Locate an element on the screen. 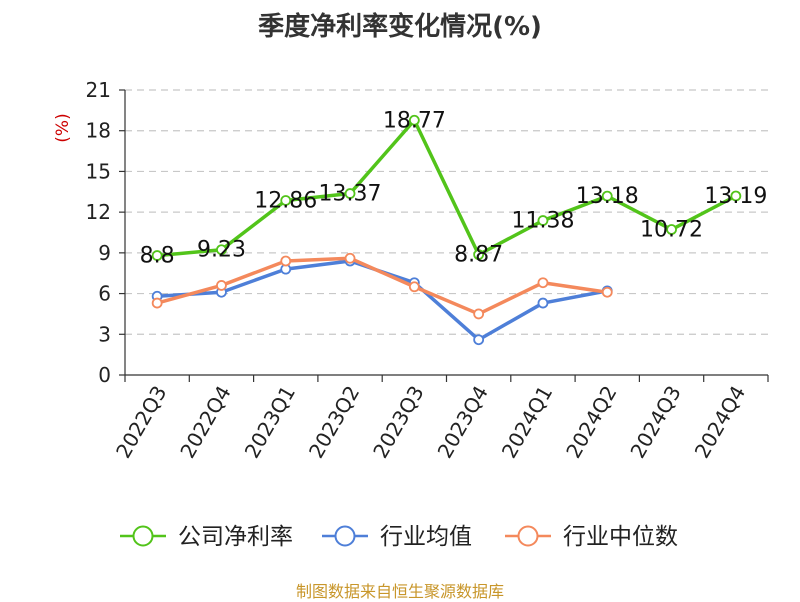 This screenshot has width=800, height=602. data-label: 13.37 is located at coordinates (350, 194).